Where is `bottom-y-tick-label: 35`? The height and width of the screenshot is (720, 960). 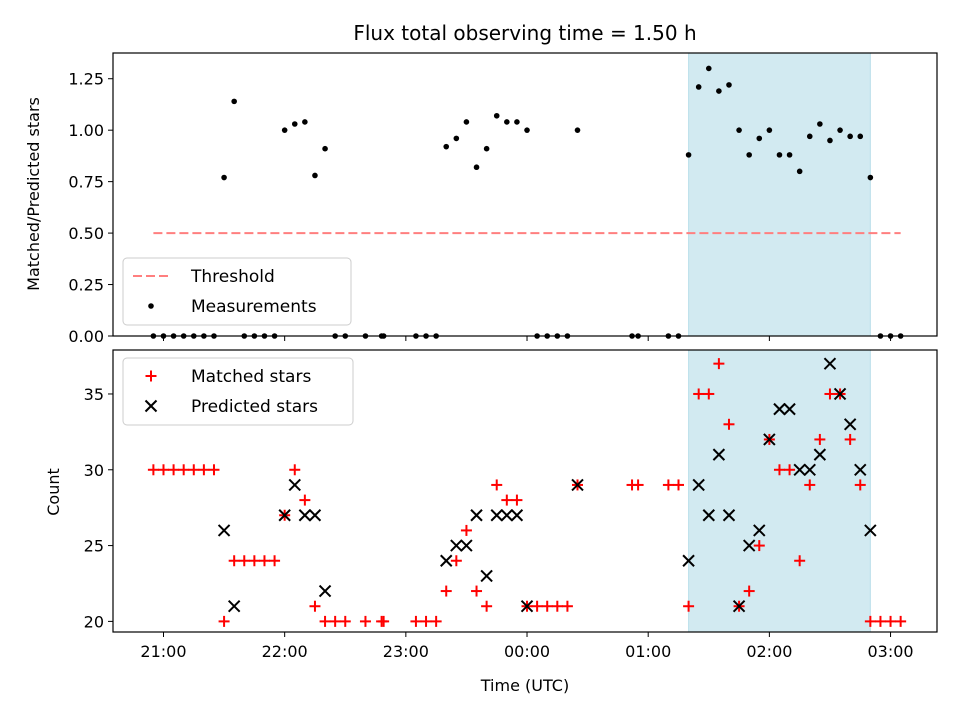 bottom-y-tick-label: 35 is located at coordinates (94, 394).